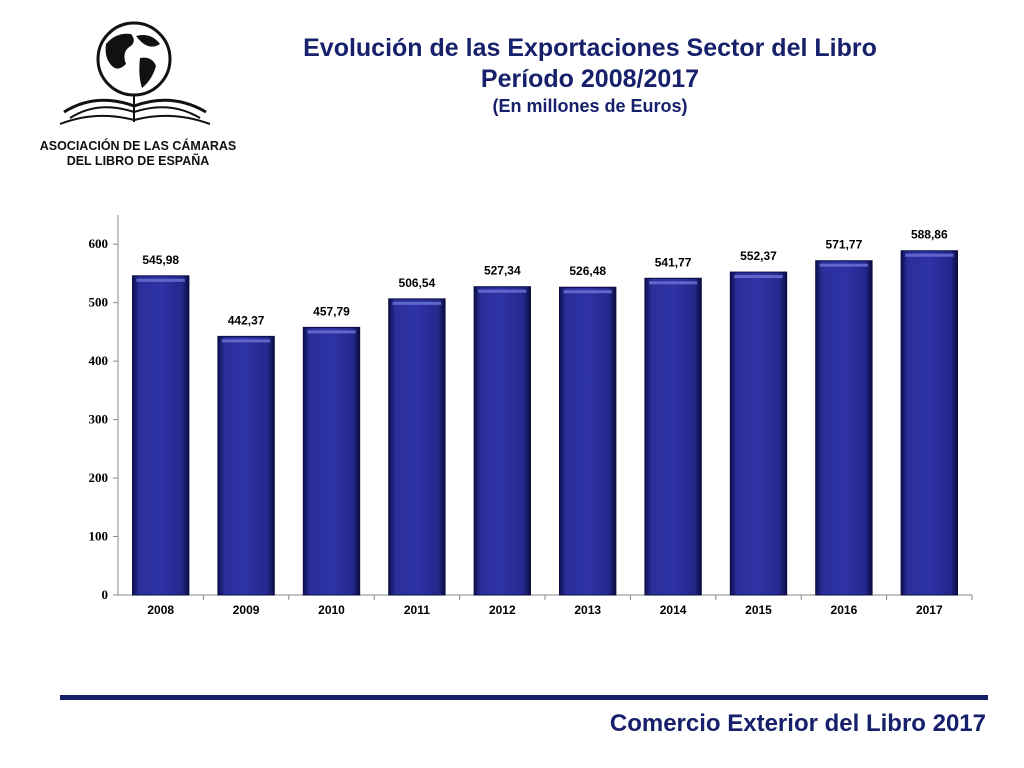 Image resolution: width=1024 pixels, height=768 pixels. I want to click on globe-book-icon, so click(135, 73).